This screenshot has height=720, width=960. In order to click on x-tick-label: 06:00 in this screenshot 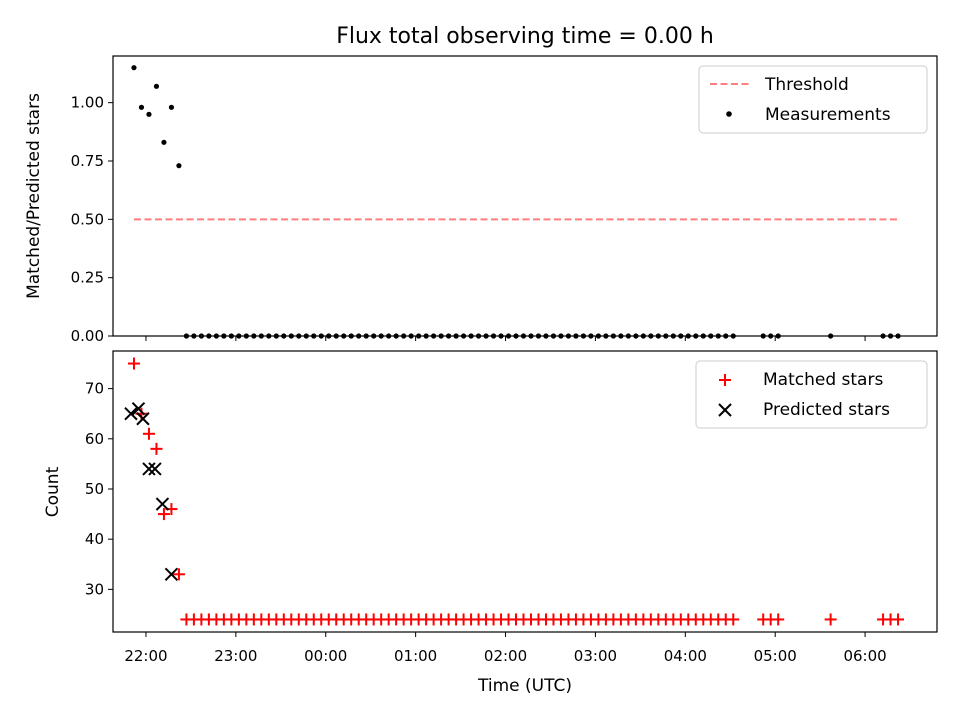, I will do `click(864, 656)`.